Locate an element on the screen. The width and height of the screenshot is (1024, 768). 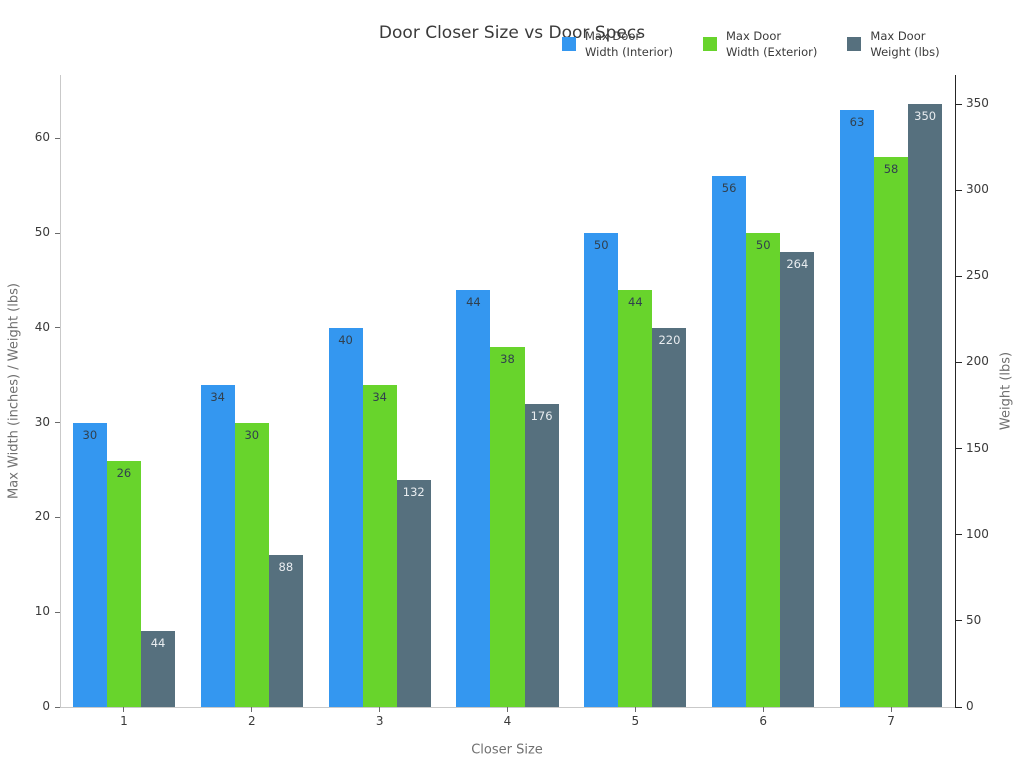
y-axis-tick-label-left: 50 is located at coordinates (42, 232).